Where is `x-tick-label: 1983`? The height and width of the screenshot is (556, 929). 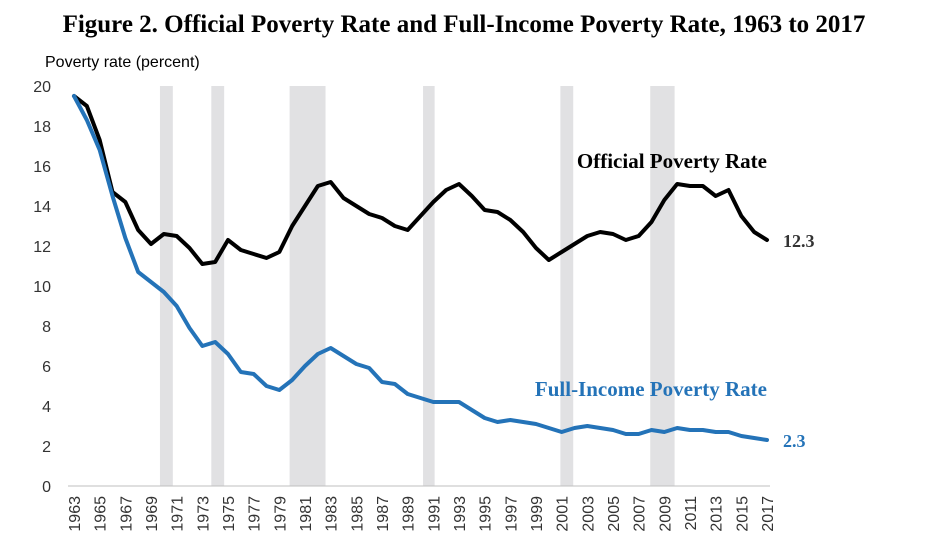 x-tick-label: 1983 is located at coordinates (332, 514).